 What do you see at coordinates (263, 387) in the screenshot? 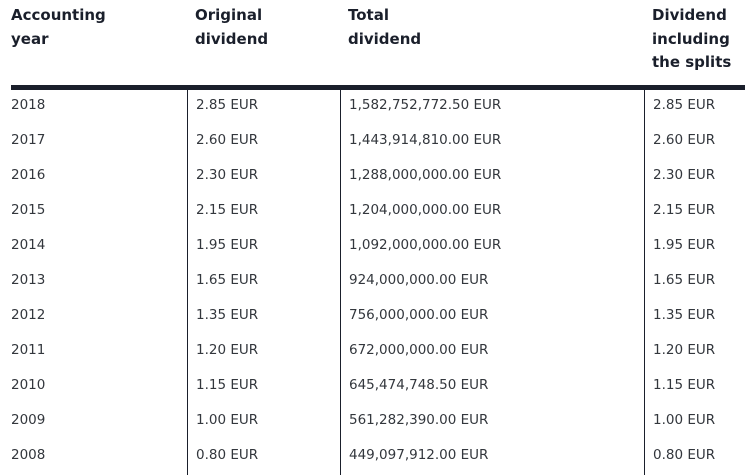
I see `original-dividend-cell: 1.15 EUR` at bounding box center [263, 387].